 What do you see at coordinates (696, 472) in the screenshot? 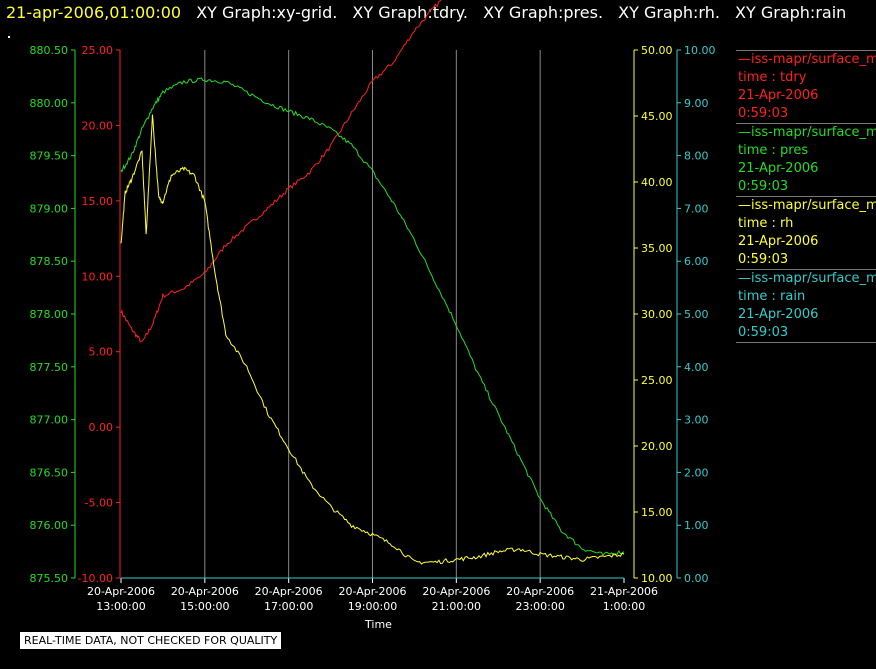
I see `rain-tick-label: 2.00` at bounding box center [696, 472].